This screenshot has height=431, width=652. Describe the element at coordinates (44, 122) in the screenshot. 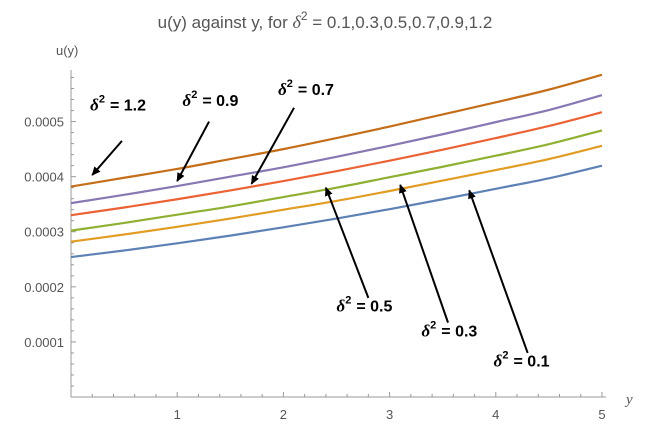

I see `y-tick-label: 0.0005` at that location.